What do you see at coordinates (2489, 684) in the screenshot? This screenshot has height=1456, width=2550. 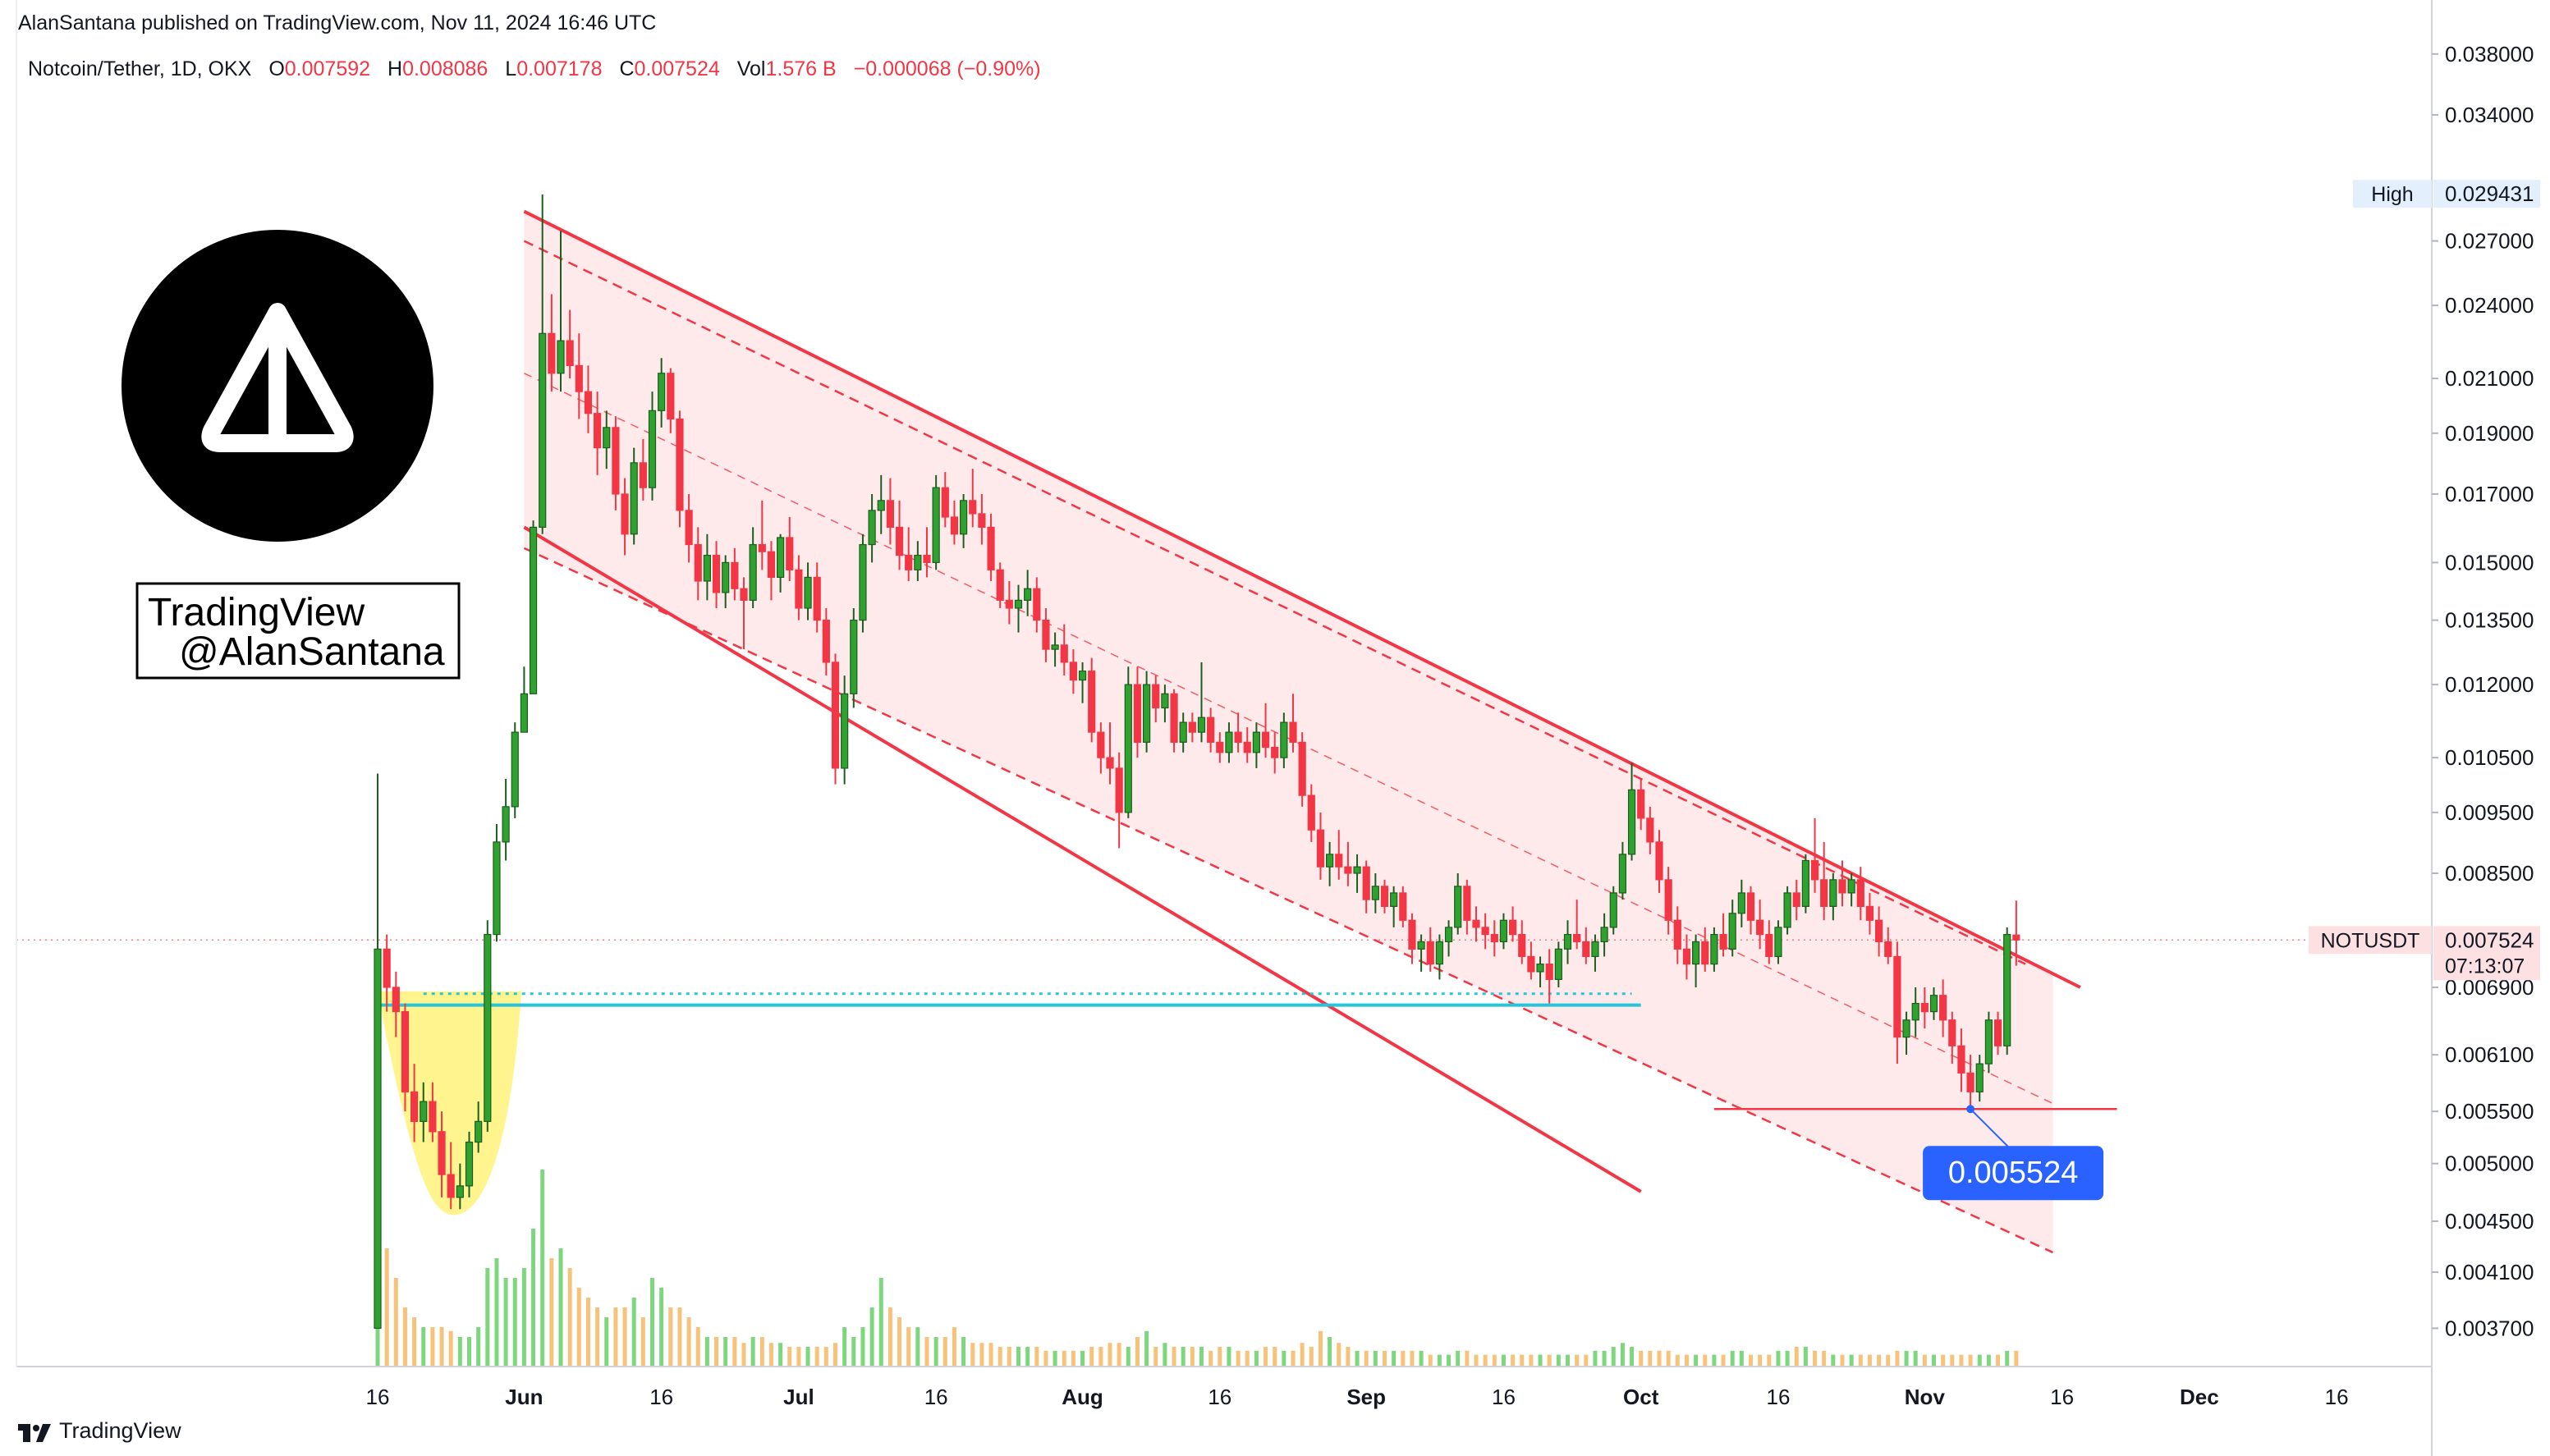 I see `price-tick-label: 0.012000` at bounding box center [2489, 684].